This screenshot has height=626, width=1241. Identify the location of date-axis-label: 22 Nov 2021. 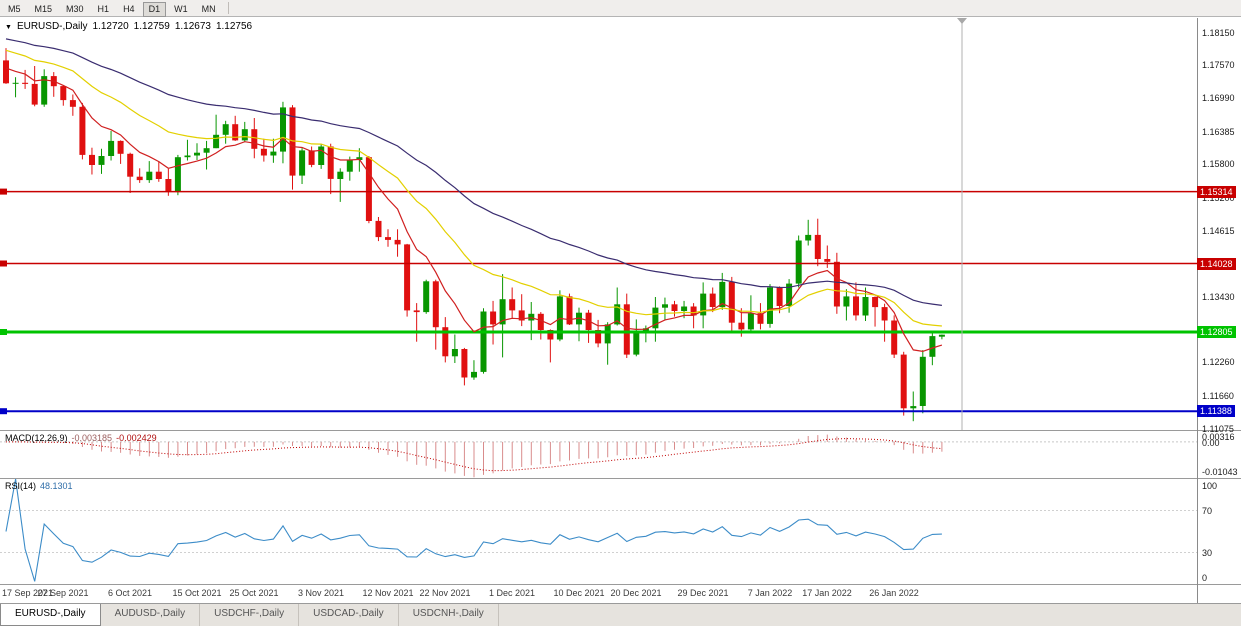
(445, 593).